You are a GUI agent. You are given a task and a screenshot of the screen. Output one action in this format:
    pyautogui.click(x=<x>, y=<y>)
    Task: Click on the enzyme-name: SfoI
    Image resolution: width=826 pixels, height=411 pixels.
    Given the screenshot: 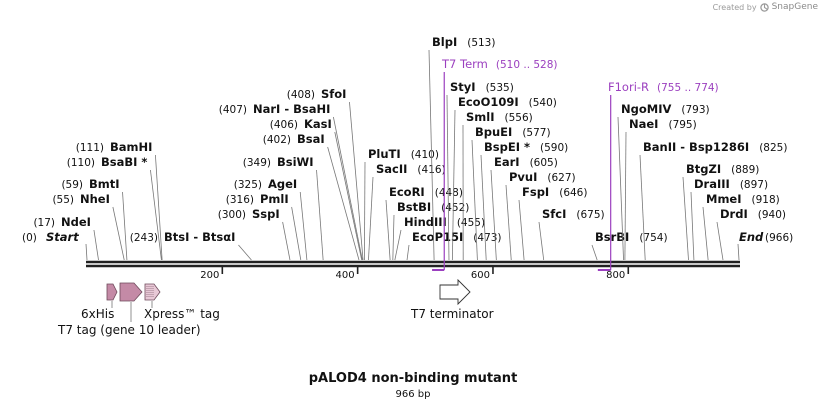 What is the action you would take?
    pyautogui.click(x=333, y=94)
    